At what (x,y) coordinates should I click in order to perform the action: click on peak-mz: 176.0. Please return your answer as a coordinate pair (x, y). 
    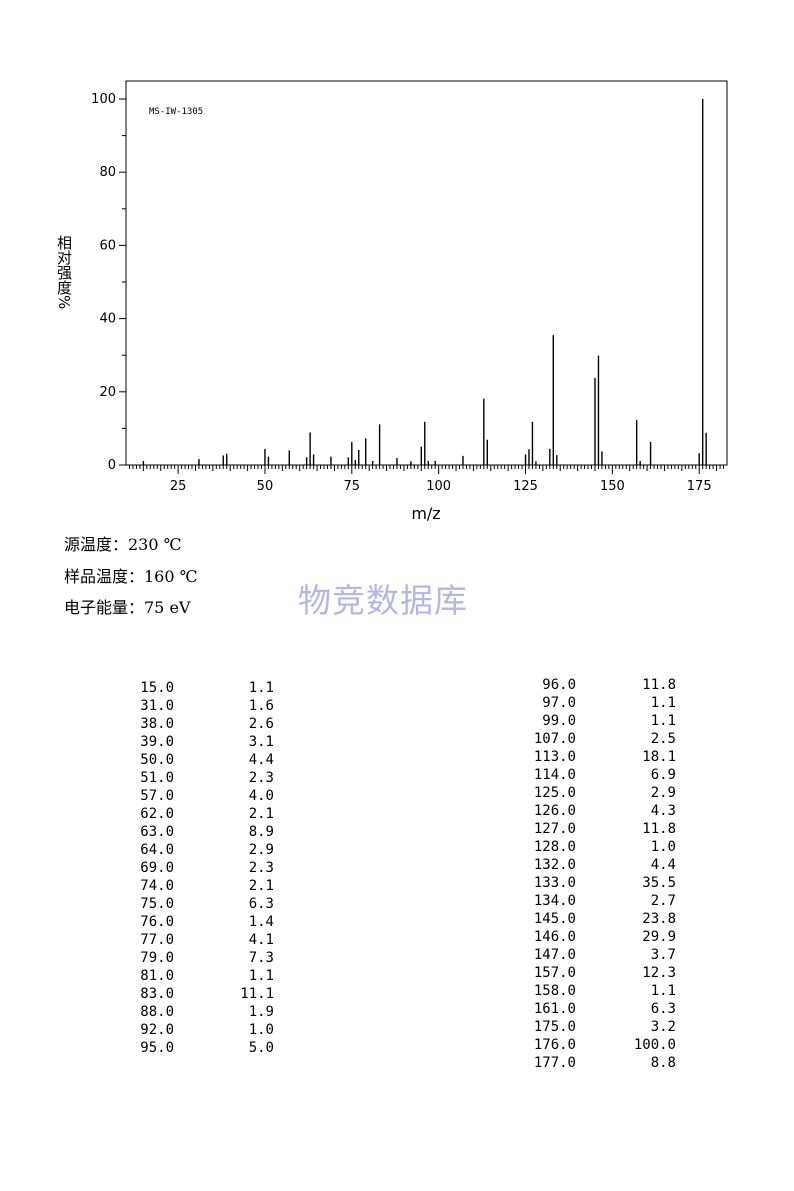
    Looking at the image, I should click on (554, 1045).